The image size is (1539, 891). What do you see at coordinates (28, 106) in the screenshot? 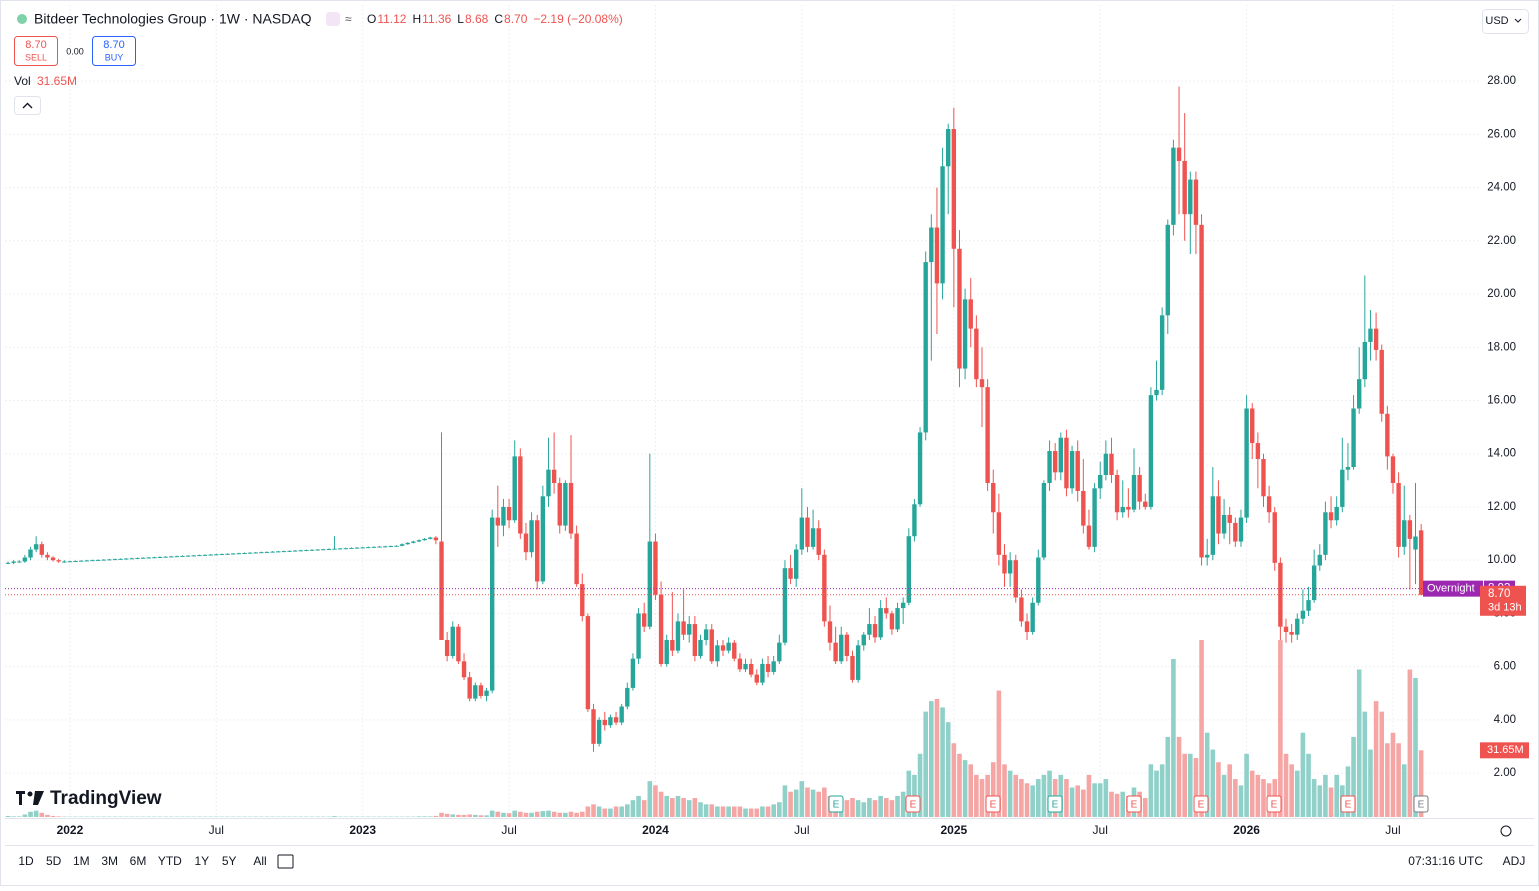
I see `collapse-button` at bounding box center [28, 106].